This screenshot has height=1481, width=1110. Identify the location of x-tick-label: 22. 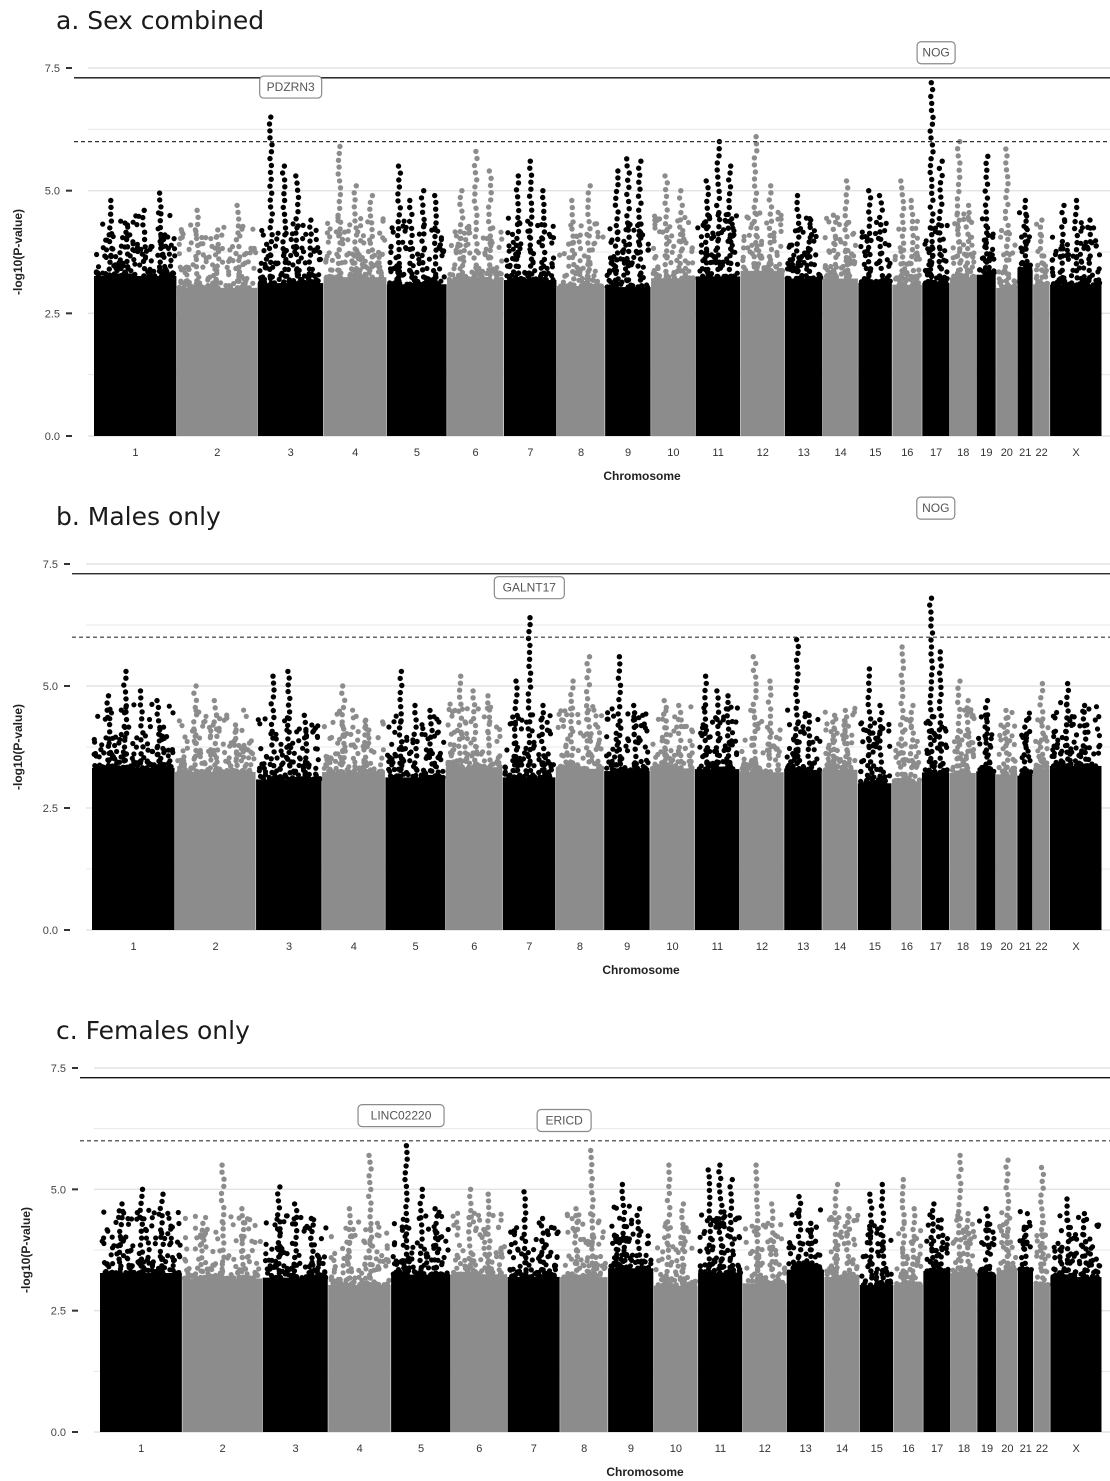
(1041, 947).